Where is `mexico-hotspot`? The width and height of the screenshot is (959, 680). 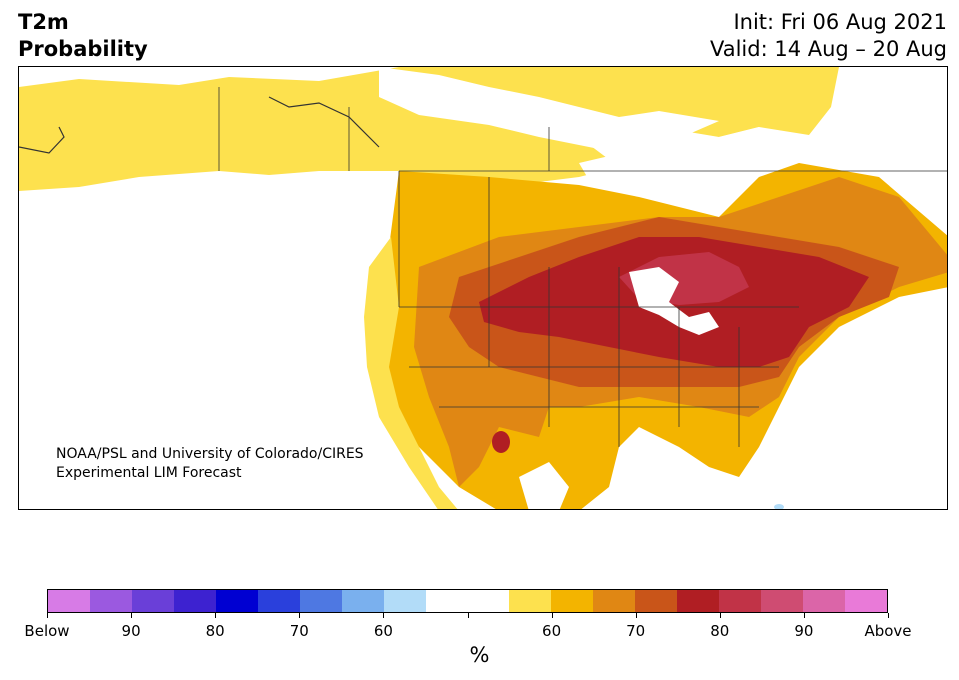 mexico-hotspot is located at coordinates (501, 442).